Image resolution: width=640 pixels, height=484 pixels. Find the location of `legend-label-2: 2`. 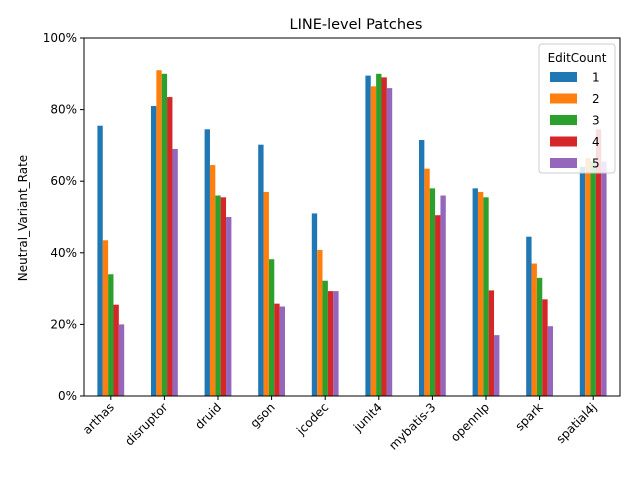

legend-label-2: 2 is located at coordinates (596, 99).